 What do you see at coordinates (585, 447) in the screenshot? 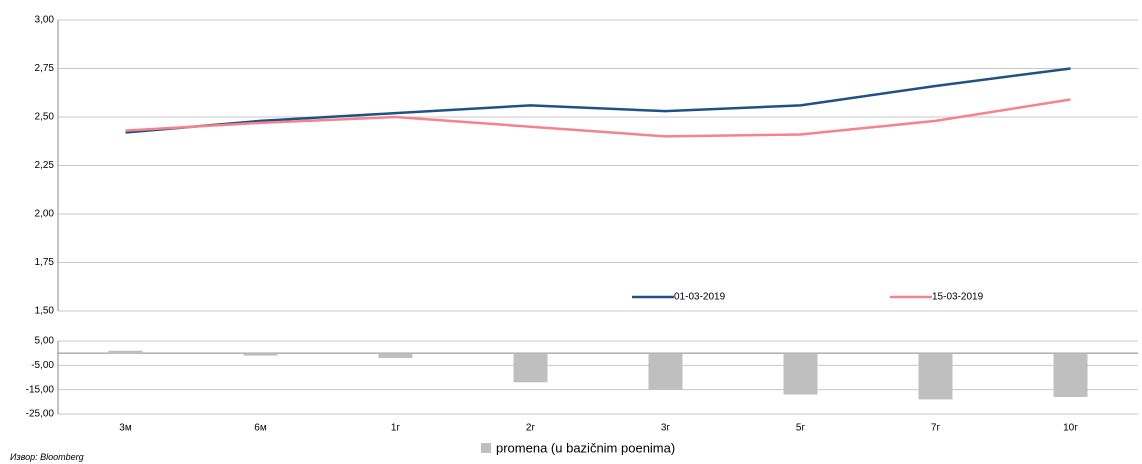
I see `legend-label: promena (u bazičnim poenima)` at bounding box center [585, 447].